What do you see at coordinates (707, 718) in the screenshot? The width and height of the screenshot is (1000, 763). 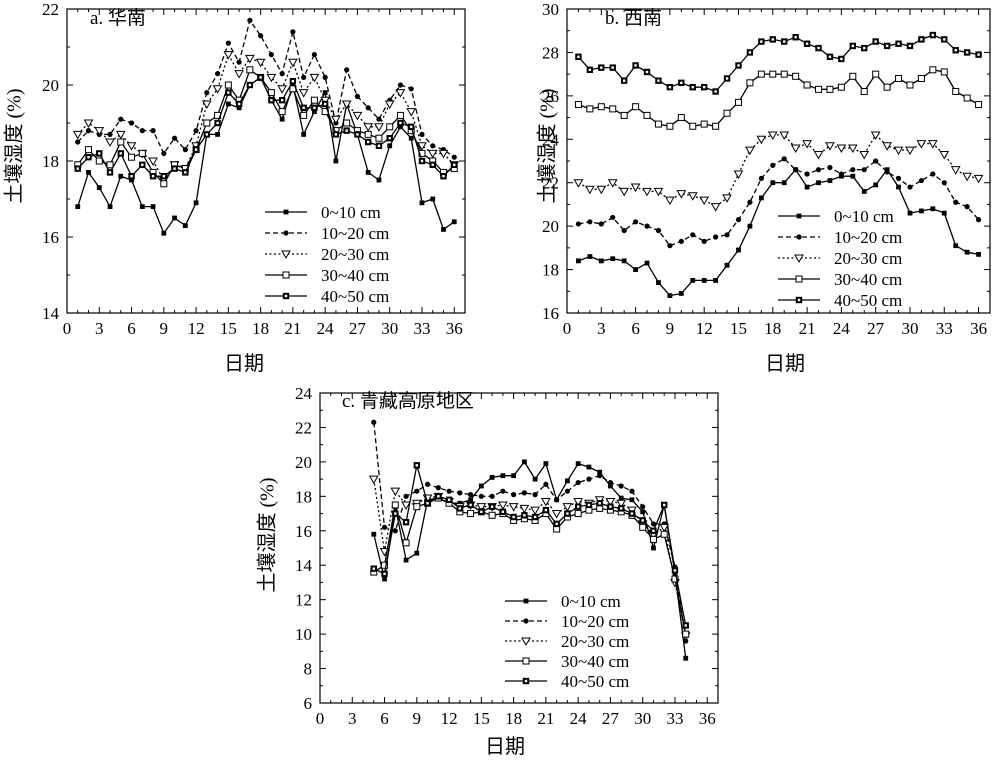 I see `x-tick-label: 36` at bounding box center [707, 718].